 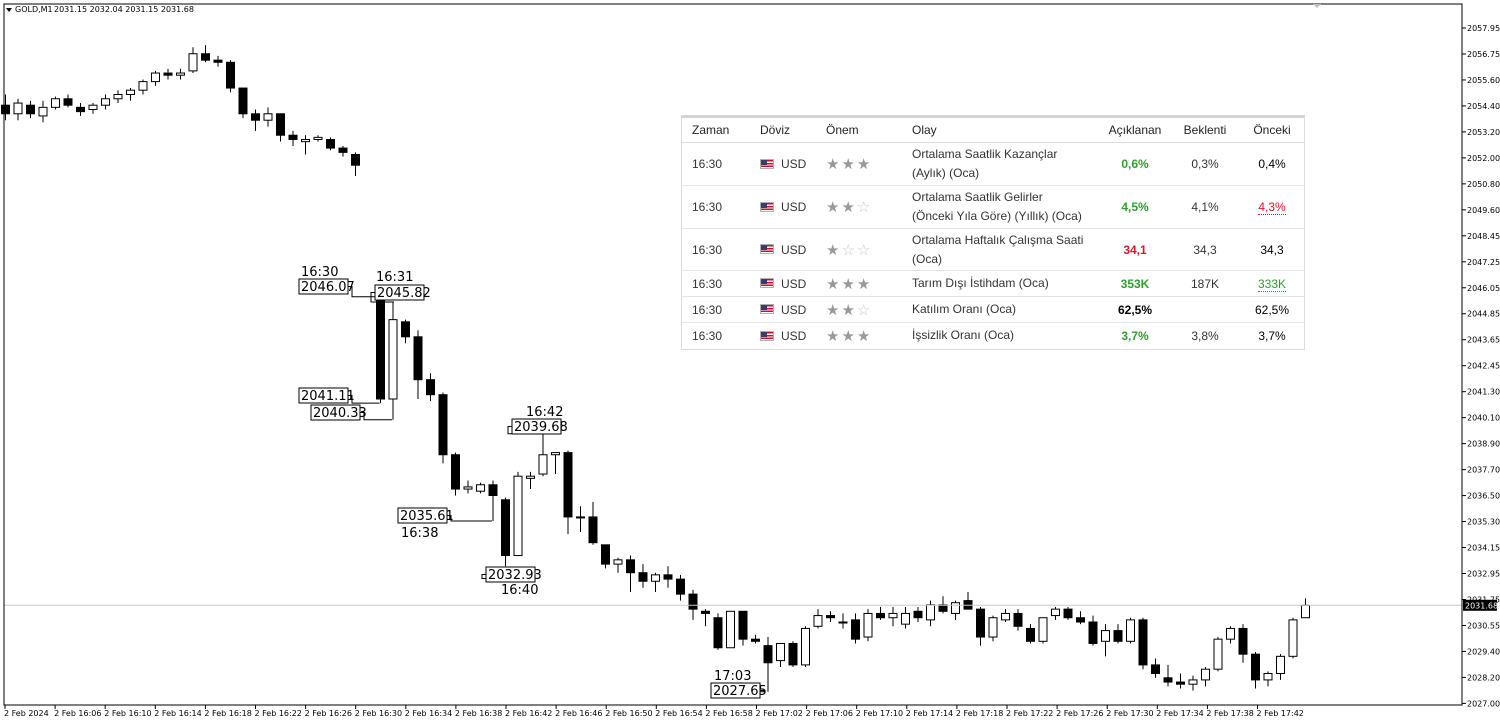 I want to click on col-actual-header: Açıklanan, so click(x=1135, y=130).